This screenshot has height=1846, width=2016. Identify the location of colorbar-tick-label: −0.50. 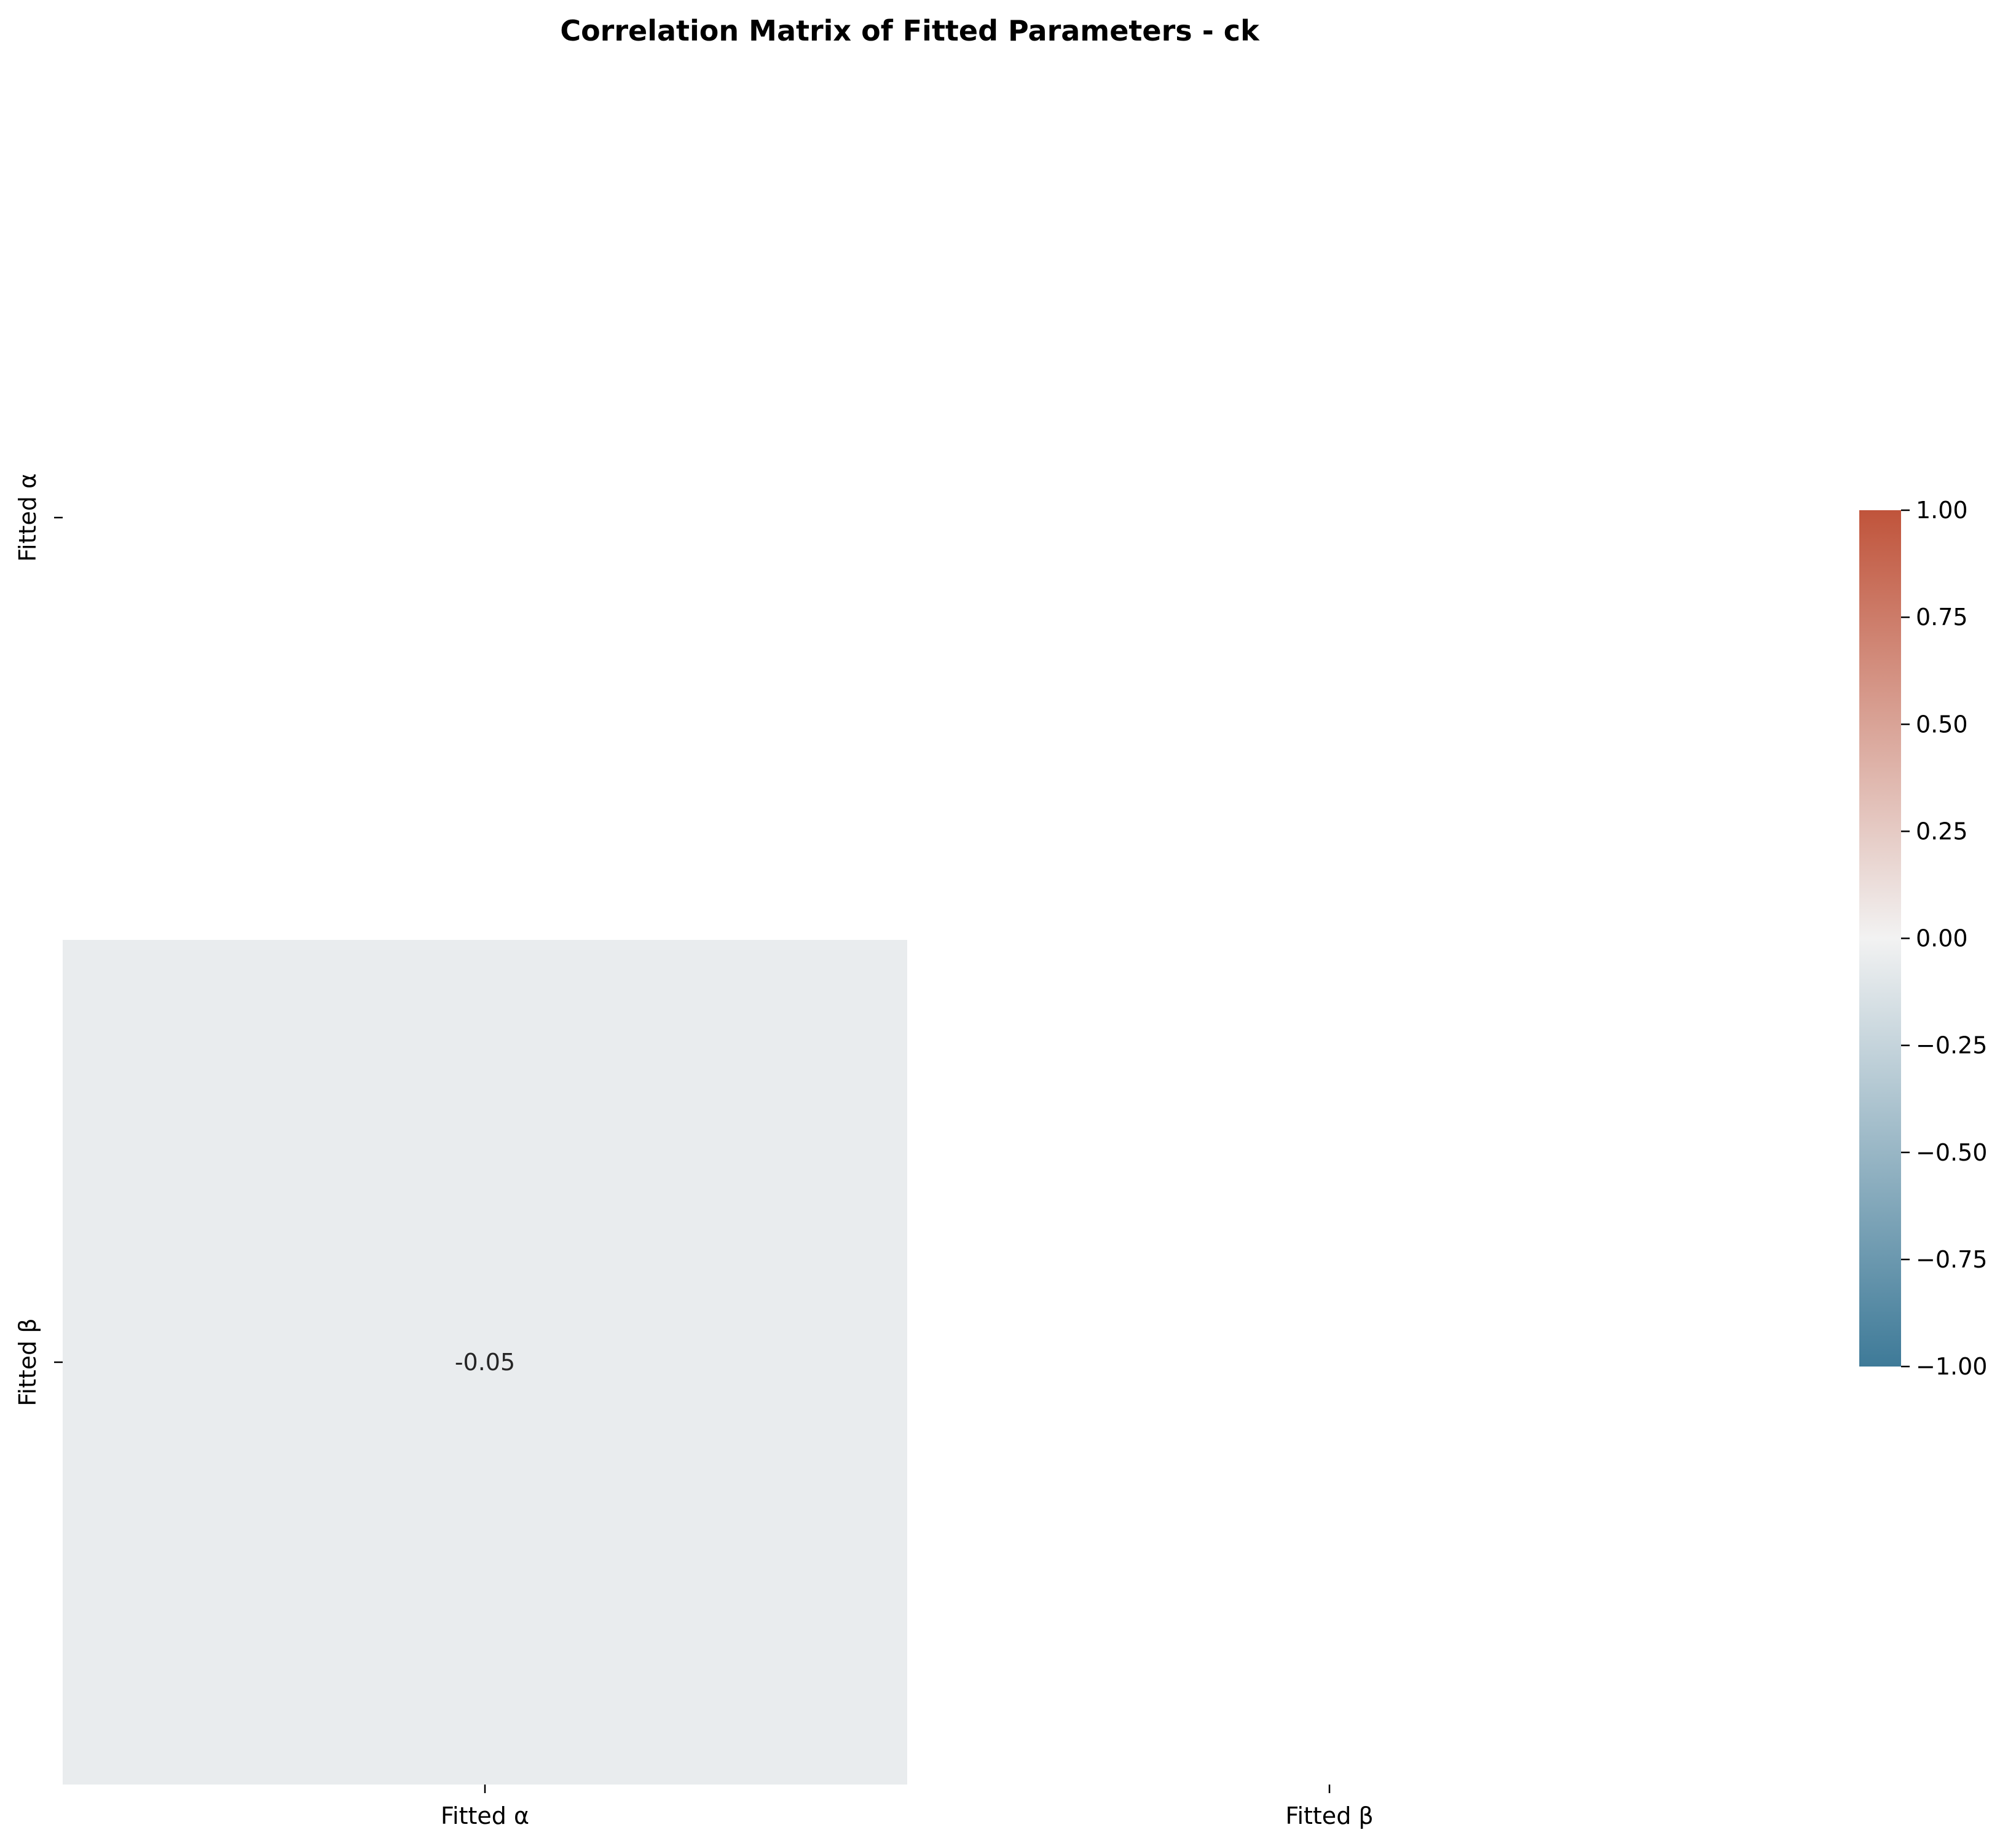
(1951, 1152).